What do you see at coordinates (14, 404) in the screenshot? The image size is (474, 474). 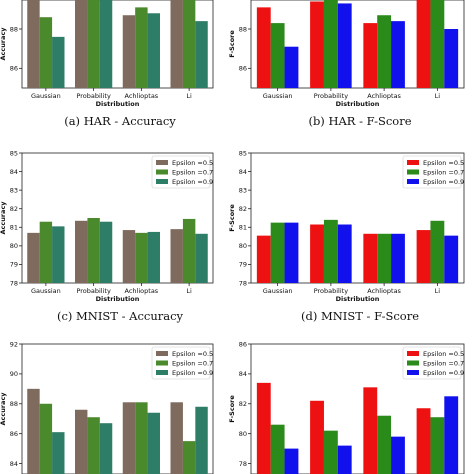 I see `y-tick-label: 88` at bounding box center [14, 404].